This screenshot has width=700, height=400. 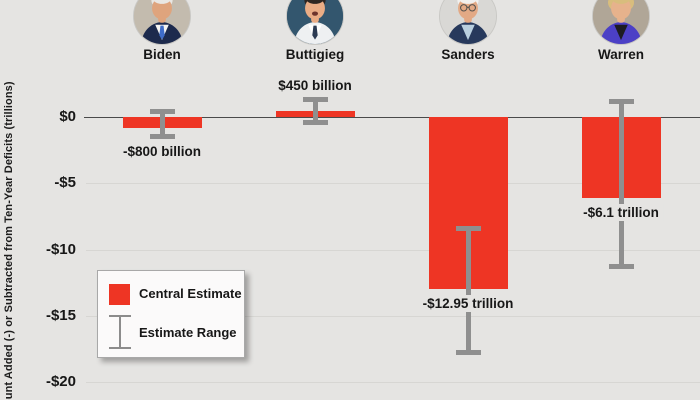 I want to click on legend-central-estimate-label: Central Estimate, so click(x=190, y=293).